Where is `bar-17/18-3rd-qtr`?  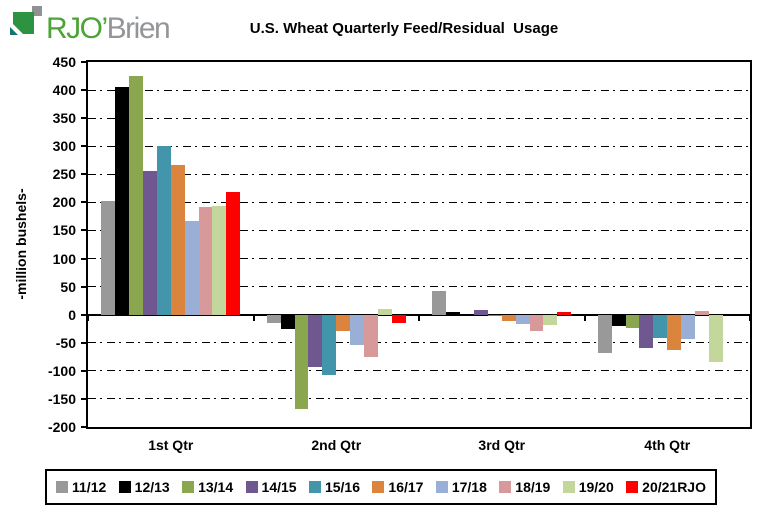 bar-17/18-3rd-qtr is located at coordinates (522, 319).